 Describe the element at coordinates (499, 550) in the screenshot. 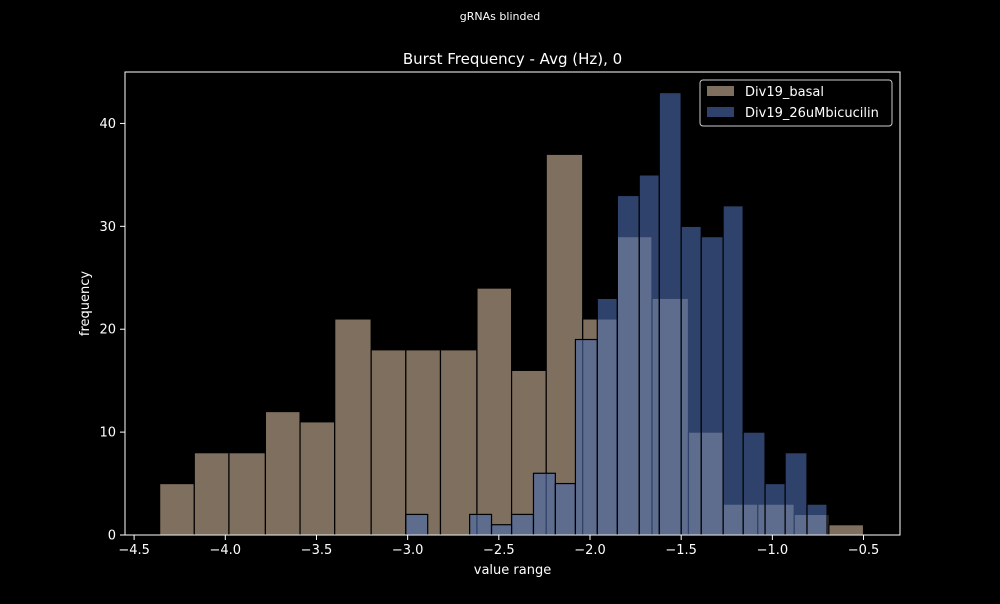

I see `x-tick-label: −2.5` at that location.